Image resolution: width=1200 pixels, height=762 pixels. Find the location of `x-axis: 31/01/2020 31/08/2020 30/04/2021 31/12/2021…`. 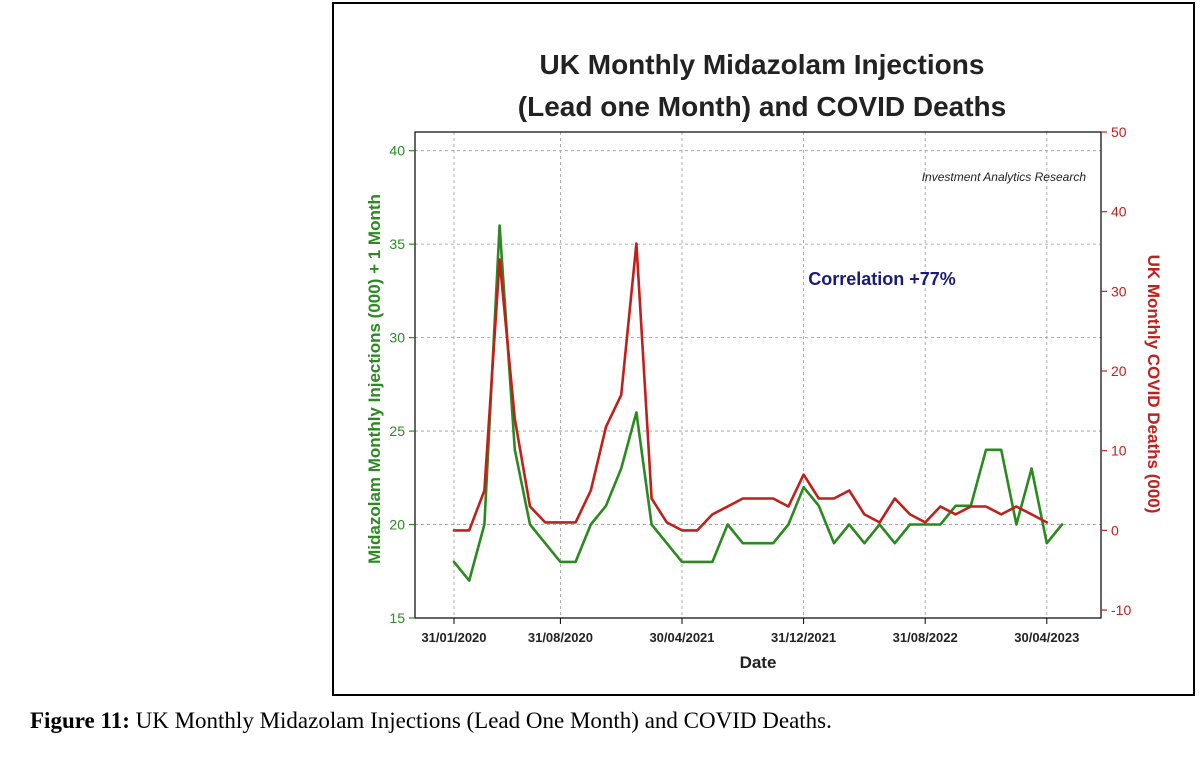

x-axis: 31/01/2020 31/08/2020 30/04/2021 31/12/2021… is located at coordinates (750, 631).